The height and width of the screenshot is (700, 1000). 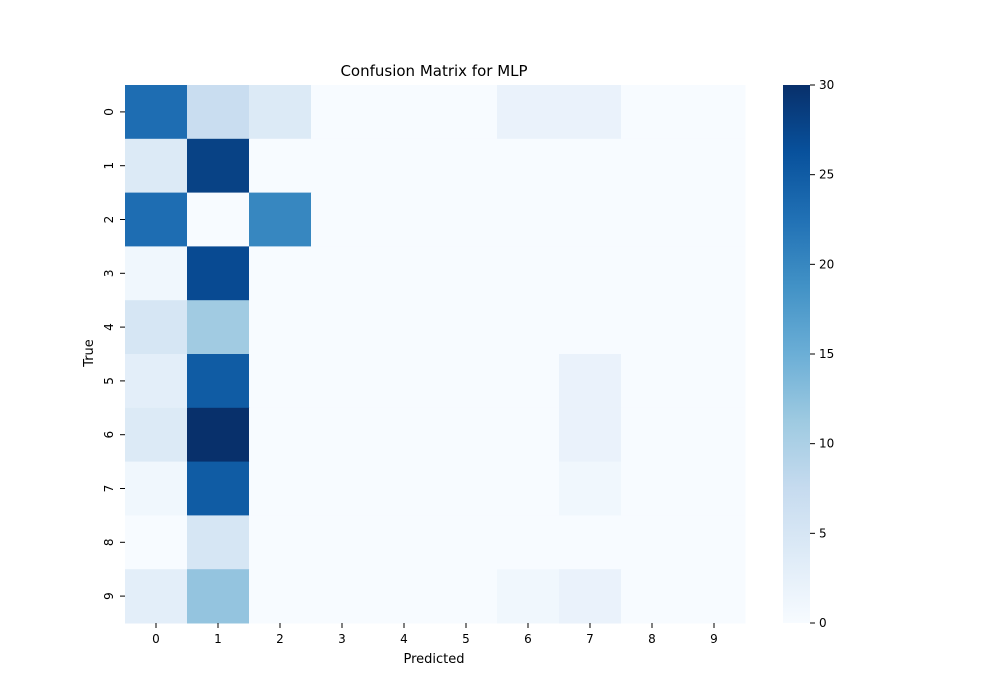 I want to click on heatmap-cell-r0-c9, so click(x=714, y=112).